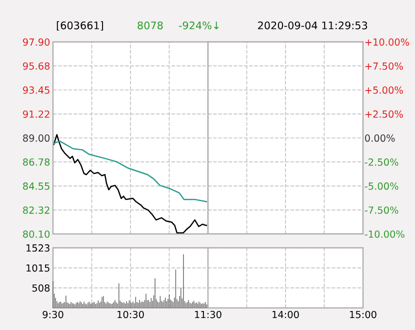 The height and width of the screenshot is (330, 415). Describe the element at coordinates (36, 90) in the screenshot. I see `y-tick-label: 93.45` at that location.